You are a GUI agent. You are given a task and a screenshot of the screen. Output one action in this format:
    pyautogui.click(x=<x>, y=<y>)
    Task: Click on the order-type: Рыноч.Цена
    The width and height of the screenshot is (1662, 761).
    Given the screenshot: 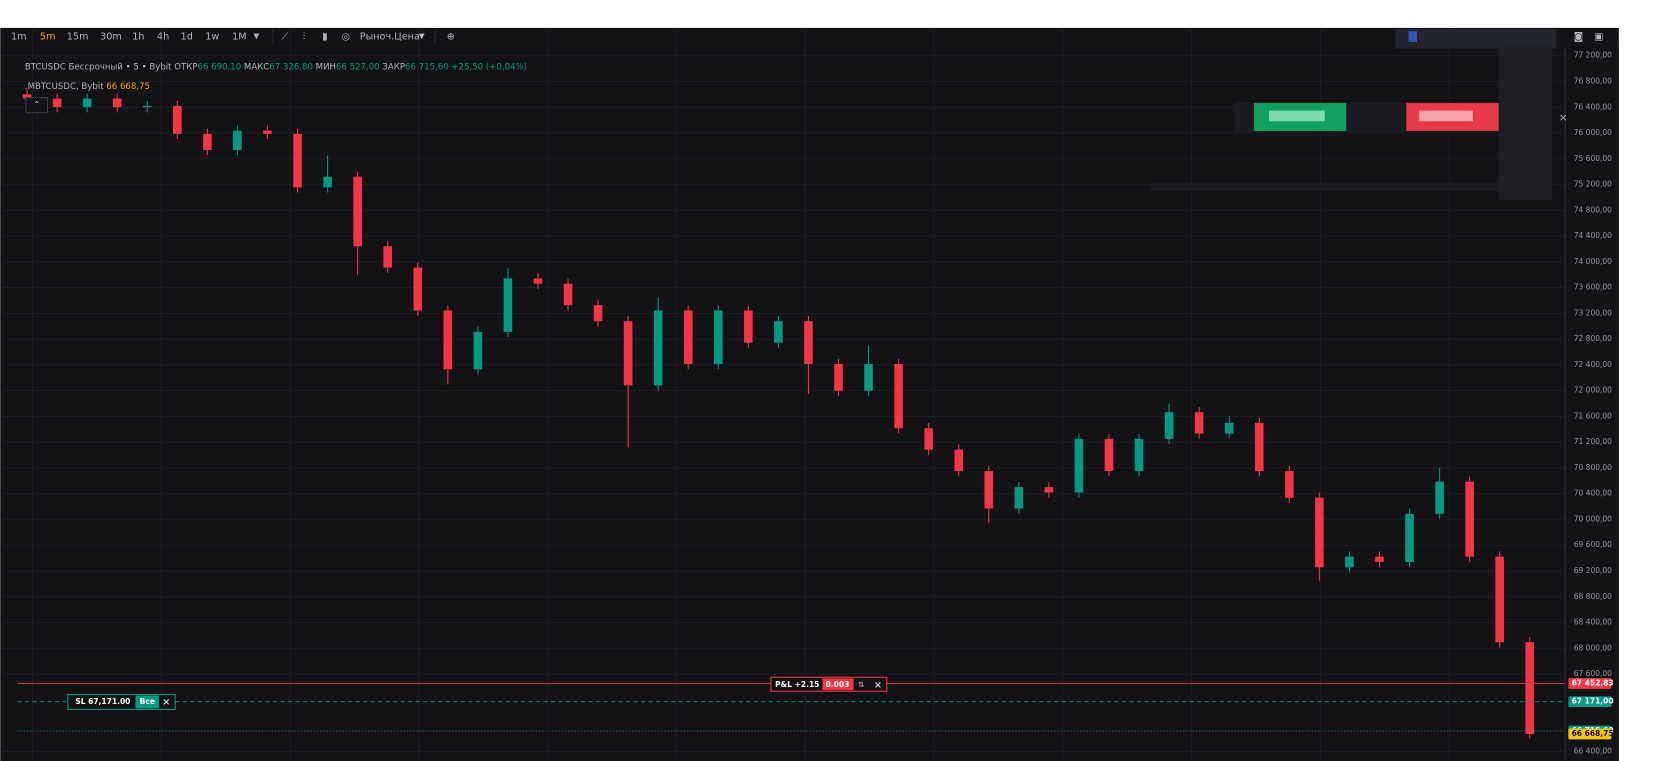 What is the action you would take?
    pyautogui.click(x=390, y=36)
    